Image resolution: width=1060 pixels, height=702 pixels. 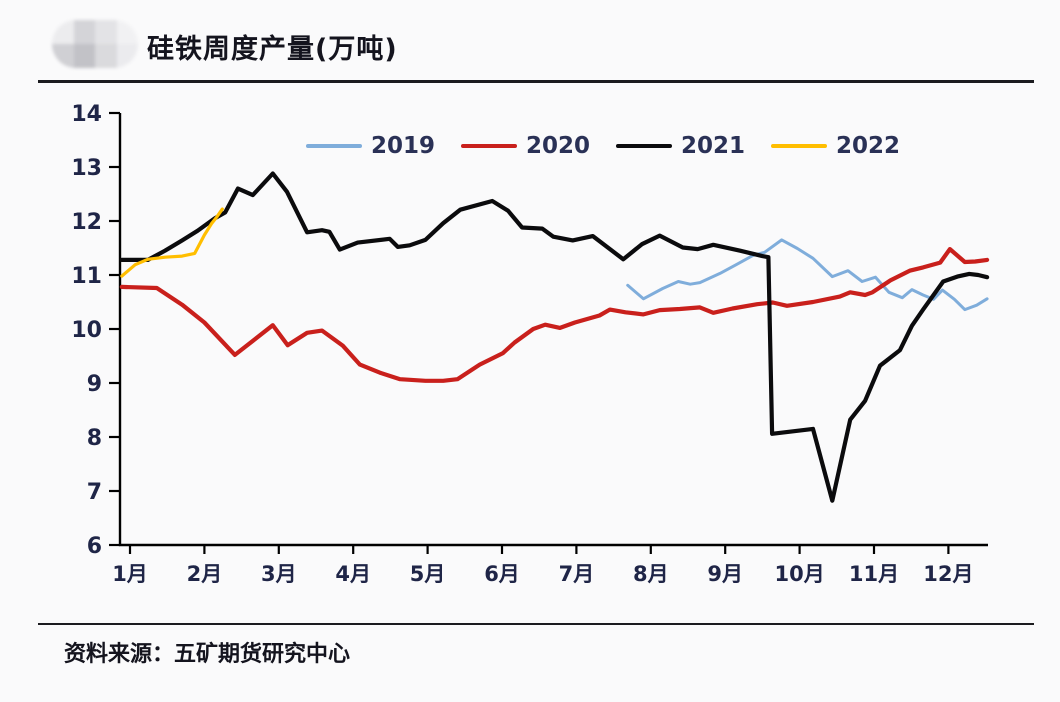 What do you see at coordinates (725, 574) in the screenshot?
I see `x-tick-label: 9月` at bounding box center [725, 574].